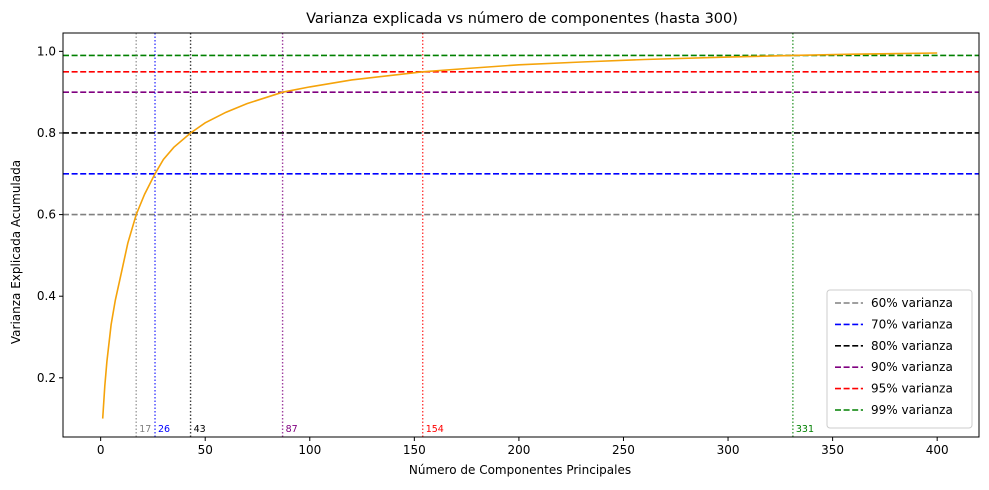 Image resolution: width=989 pixels, height=490 pixels. I want to click on x-tick-label-8: 400, so click(937, 450).